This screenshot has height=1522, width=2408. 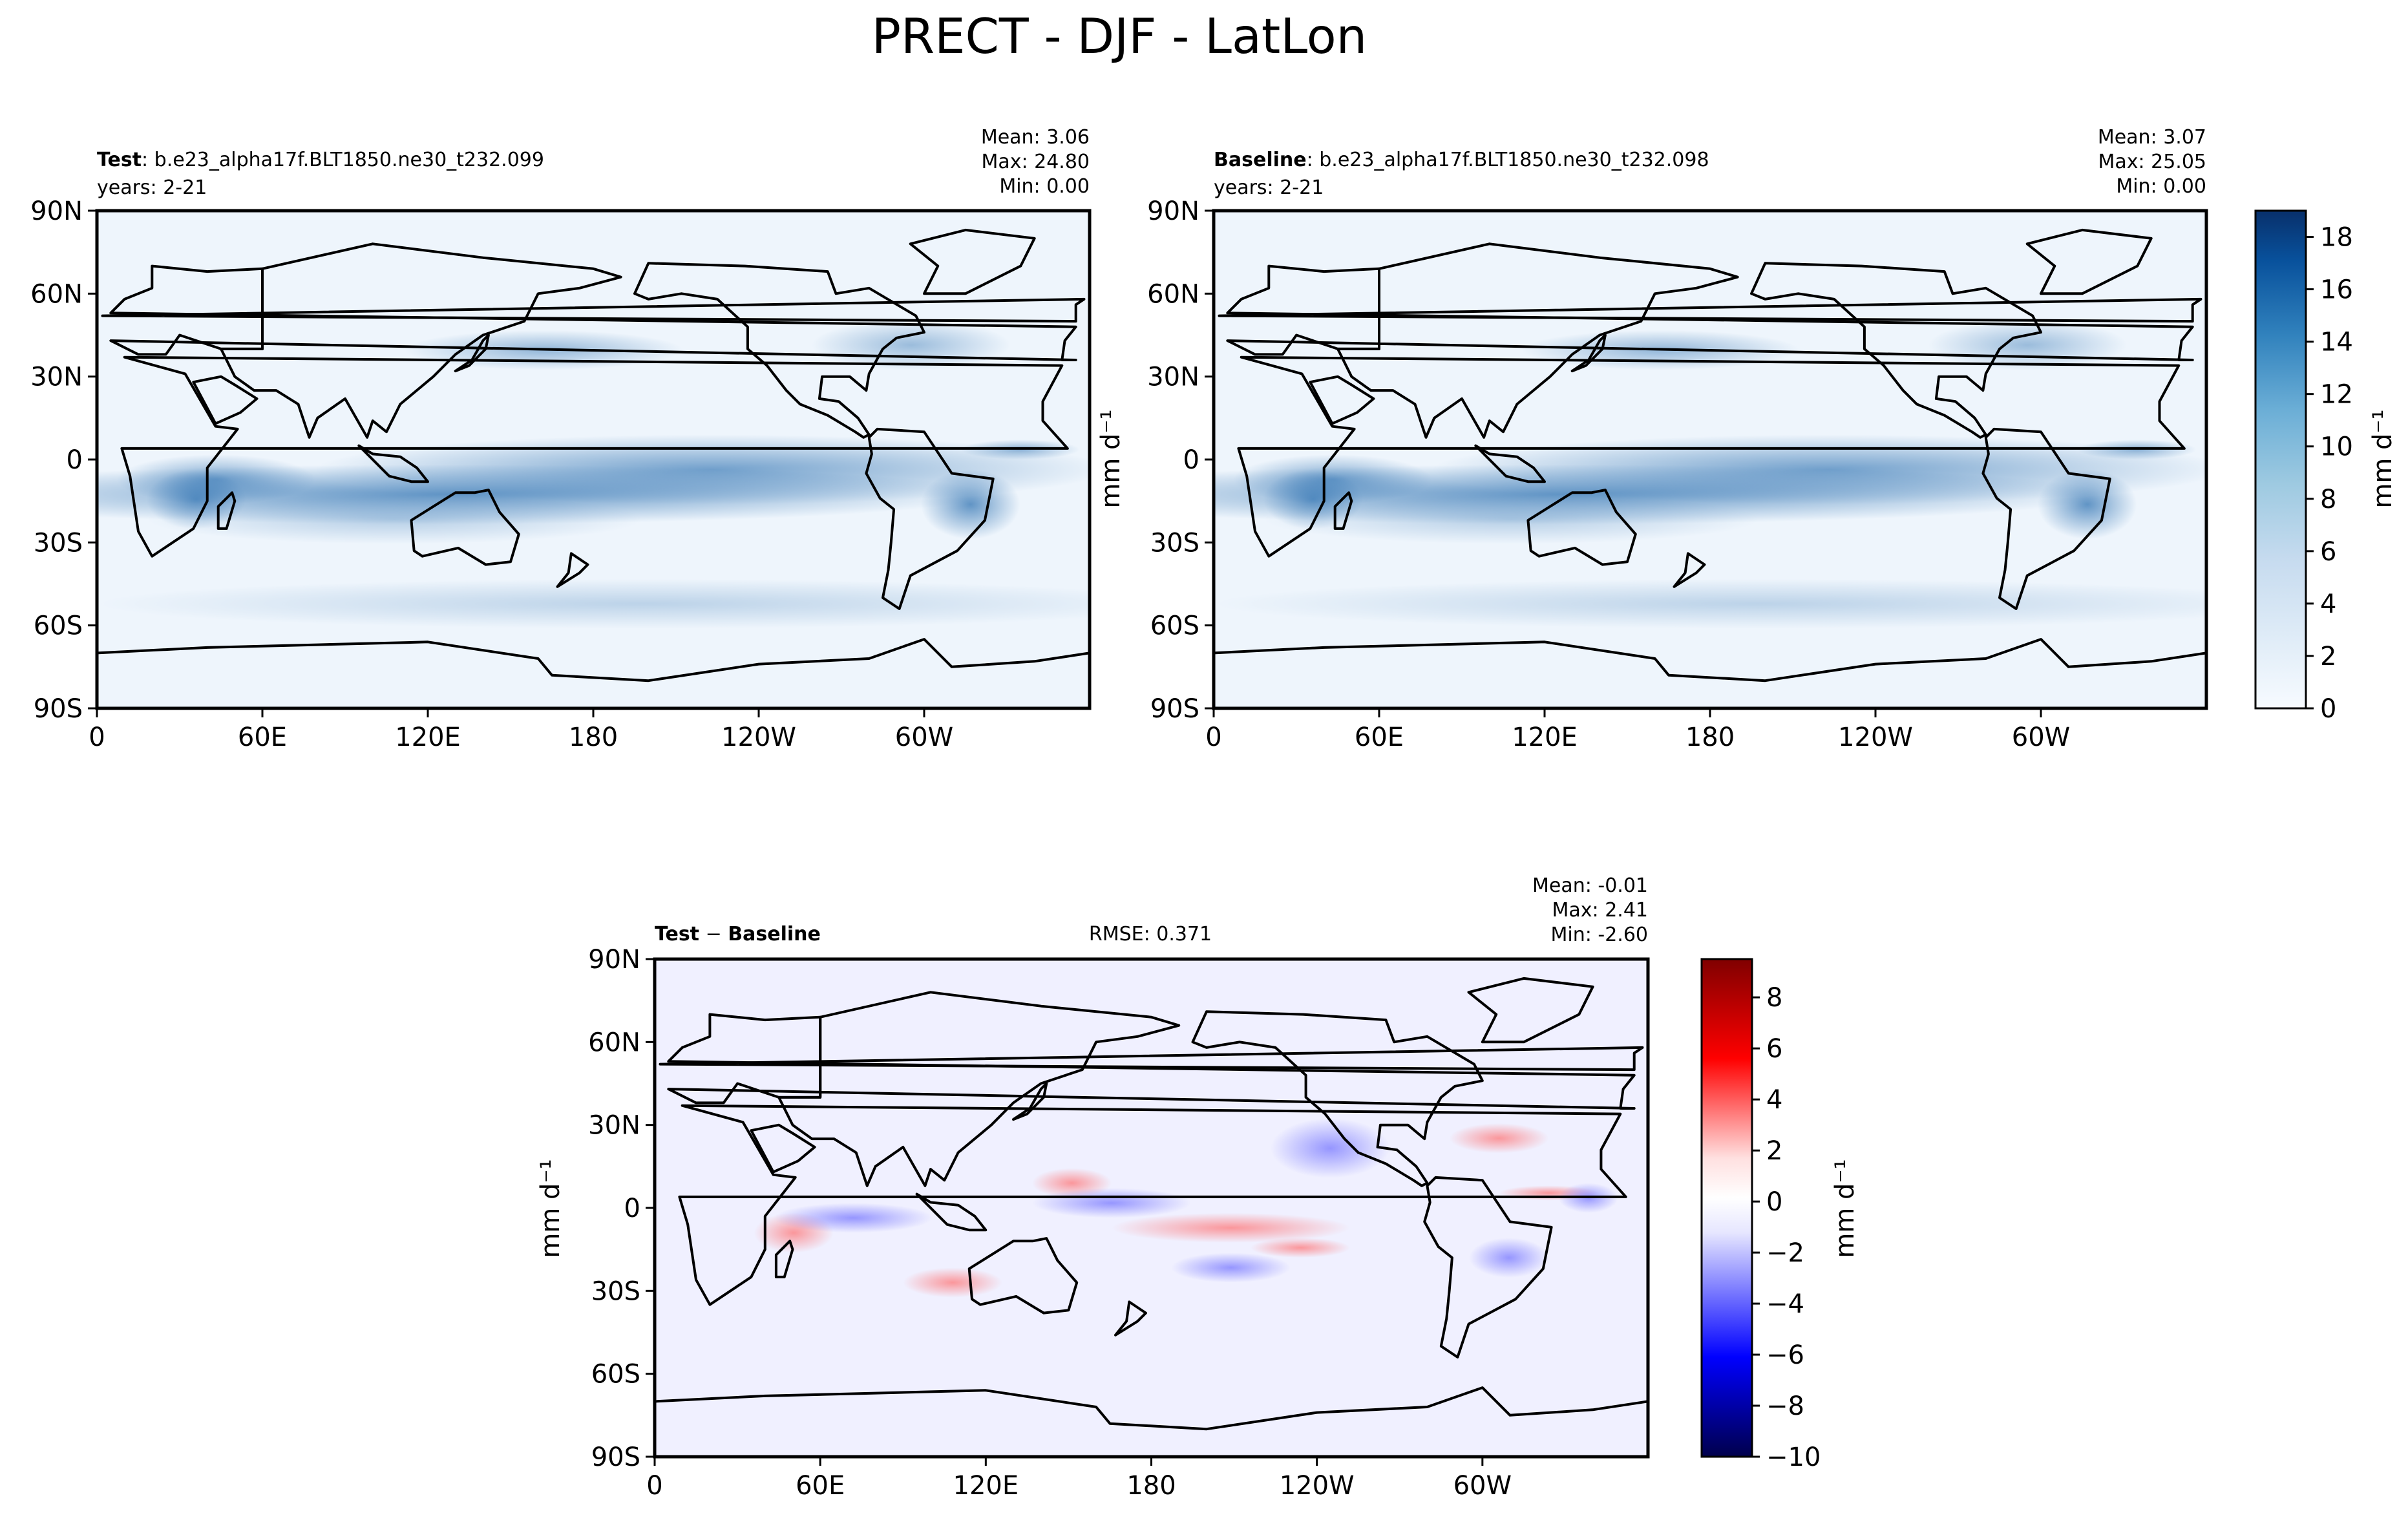 I want to click on panel-diff-rmse: RMSE: 0.371, so click(x=1150, y=934).